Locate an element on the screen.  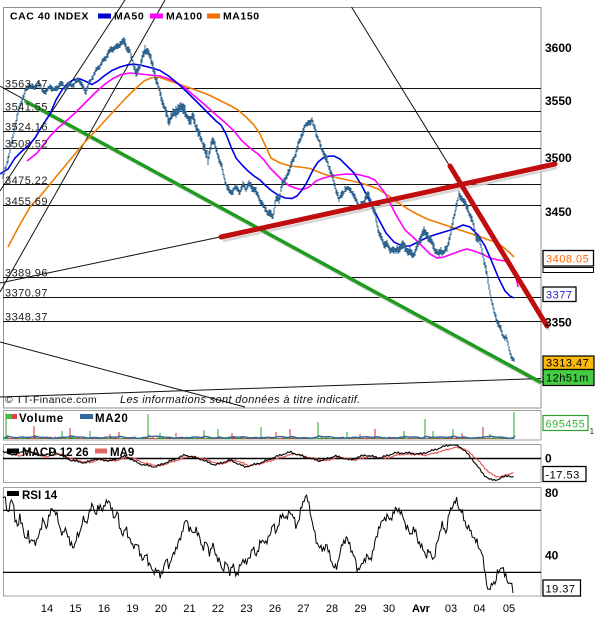
svg-text: 26 is located at coordinates (275, 609).